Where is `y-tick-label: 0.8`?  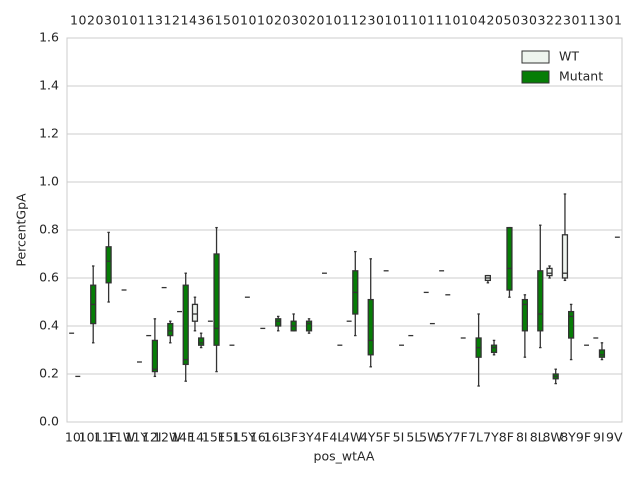
y-tick-label: 0.8 is located at coordinates (49, 229).